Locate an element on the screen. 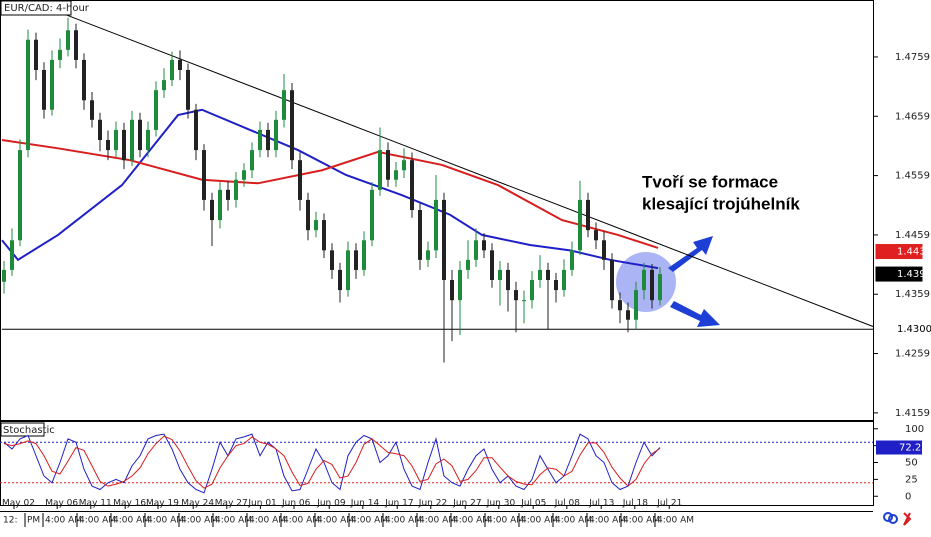  x-tick-label: Jul 21 is located at coordinates (669, 504).